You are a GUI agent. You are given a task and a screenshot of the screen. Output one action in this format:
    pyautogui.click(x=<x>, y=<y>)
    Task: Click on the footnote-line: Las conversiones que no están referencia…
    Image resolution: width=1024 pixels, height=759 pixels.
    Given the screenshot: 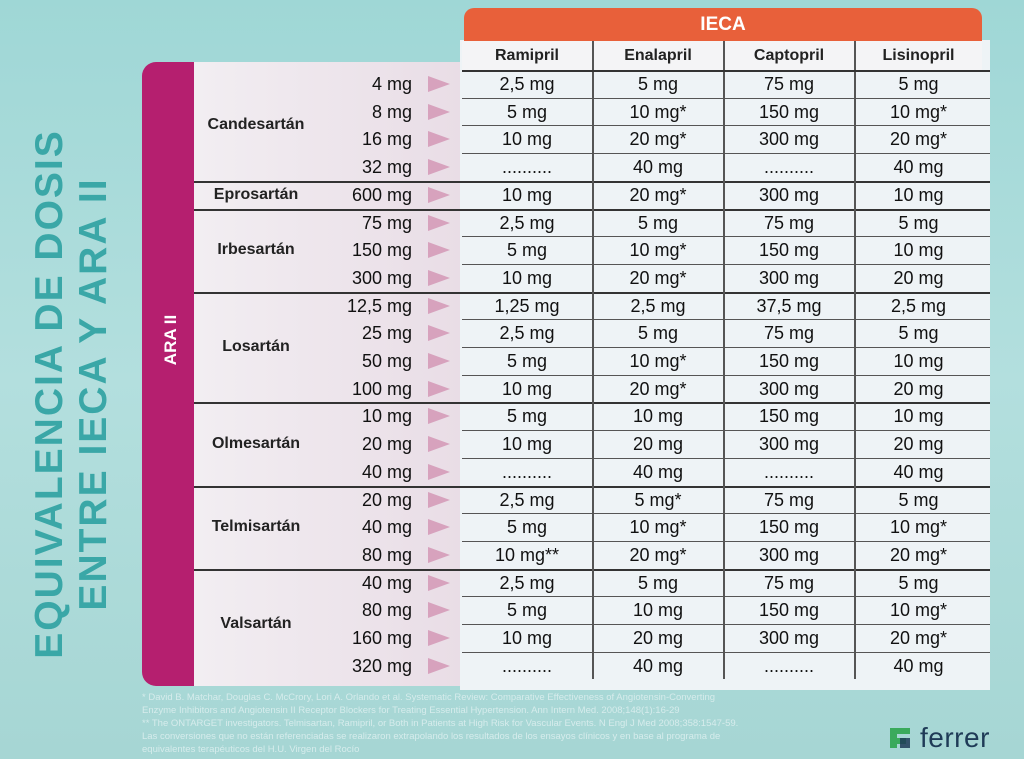 What is the action you would take?
    pyautogui.click(x=431, y=736)
    